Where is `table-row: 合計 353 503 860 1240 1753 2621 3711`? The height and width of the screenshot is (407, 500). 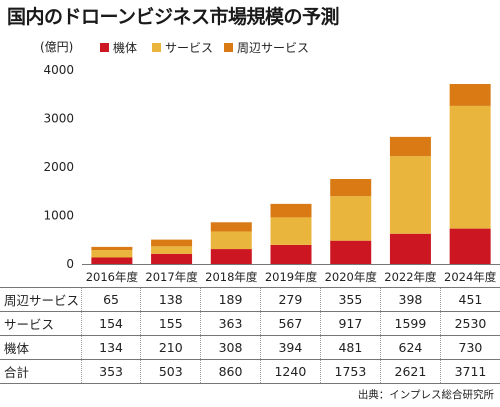
table-row: 合計 353 503 860 1240 1753 2621 3711 is located at coordinates (250, 371).